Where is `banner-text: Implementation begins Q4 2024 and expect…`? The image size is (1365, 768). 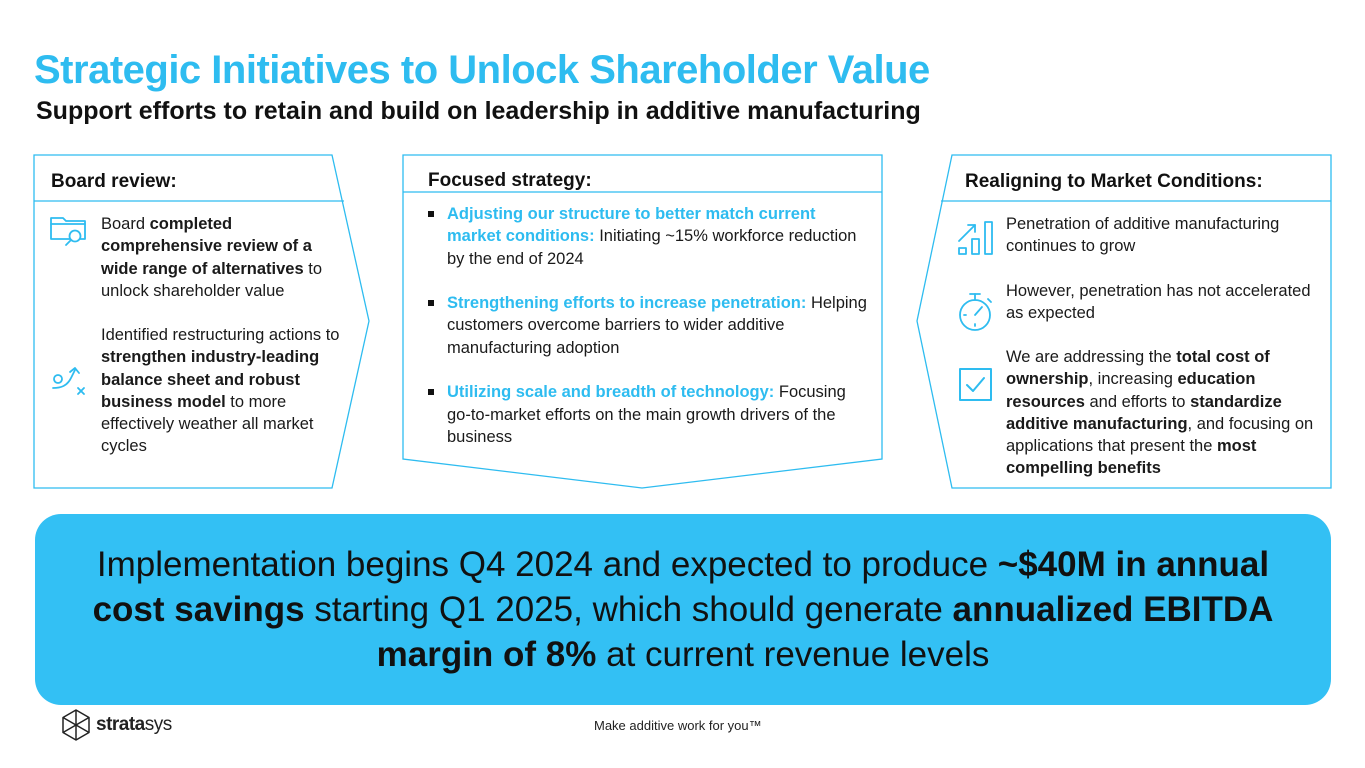 banner-text: Implementation begins Q4 2024 and expect… is located at coordinates (683, 609).